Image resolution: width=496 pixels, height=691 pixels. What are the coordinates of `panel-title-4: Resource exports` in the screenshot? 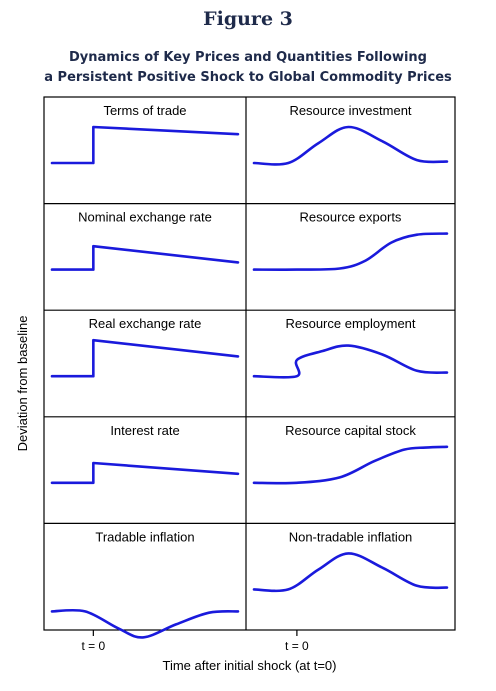 It's located at (351, 217).